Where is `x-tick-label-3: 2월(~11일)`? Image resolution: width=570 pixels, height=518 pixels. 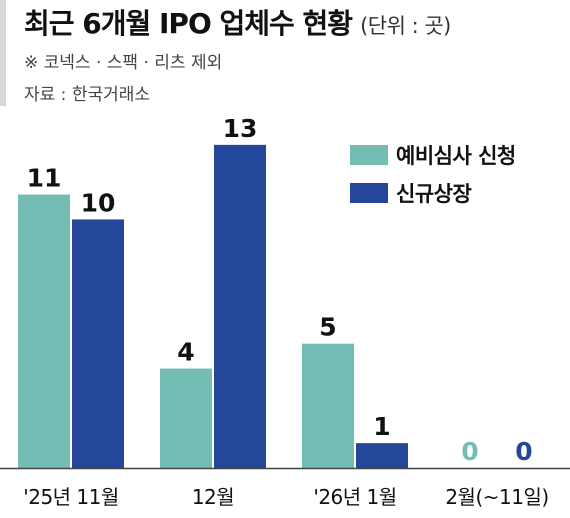 x-tick-label-3: 2월(~11일) is located at coordinates (496, 497).